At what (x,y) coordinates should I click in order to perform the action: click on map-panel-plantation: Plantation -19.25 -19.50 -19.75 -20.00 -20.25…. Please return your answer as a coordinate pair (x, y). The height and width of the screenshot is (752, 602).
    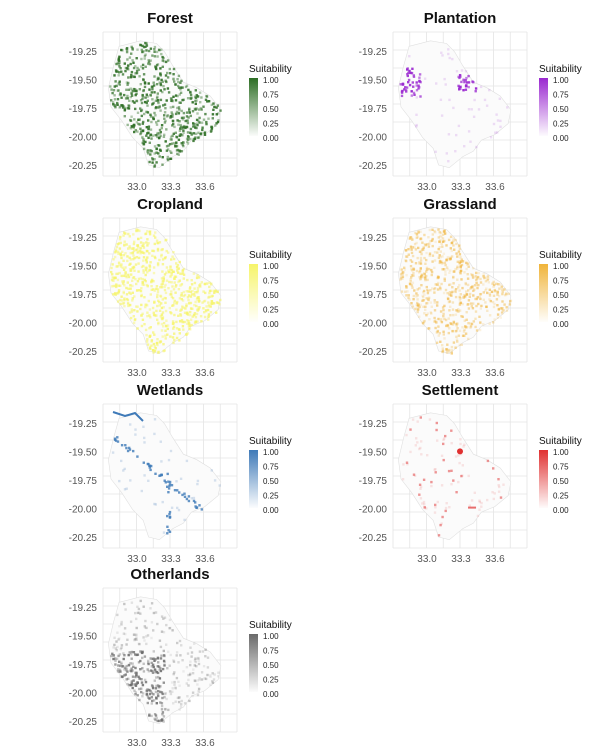
    Looking at the image, I should click on (470, 101).